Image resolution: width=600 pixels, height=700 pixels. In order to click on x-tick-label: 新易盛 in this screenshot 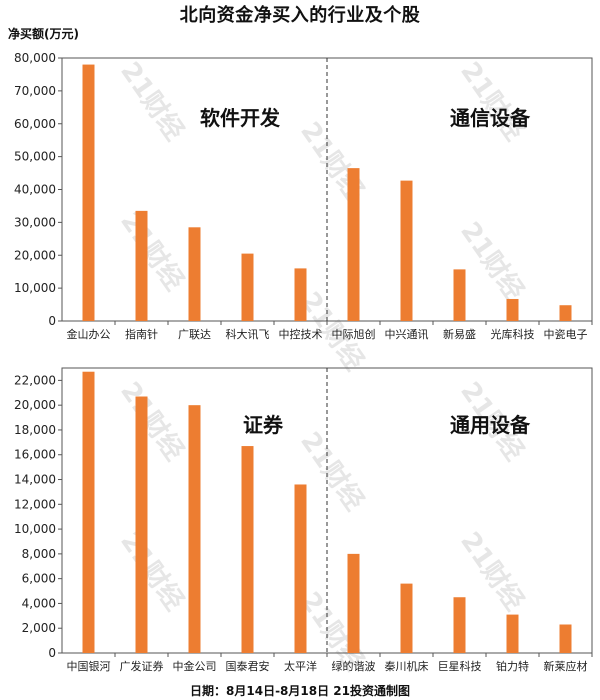, I will do `click(459, 334)`.